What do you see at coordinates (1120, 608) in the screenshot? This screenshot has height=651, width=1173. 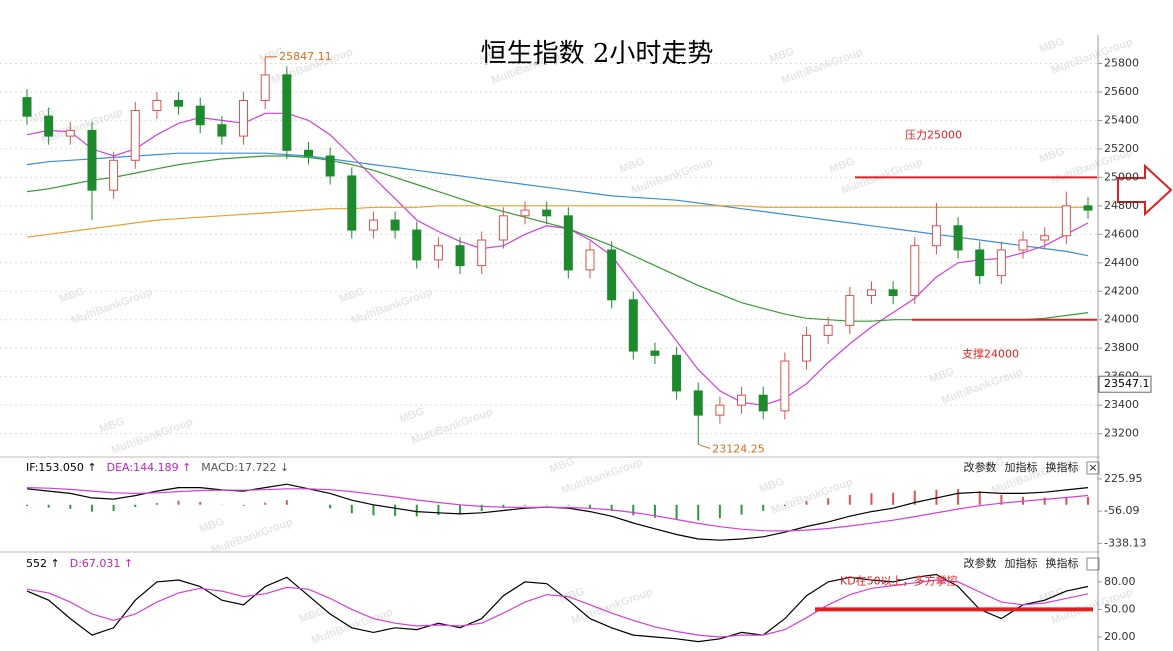 I see `y-tick-label: 50.00` at bounding box center [1120, 608].